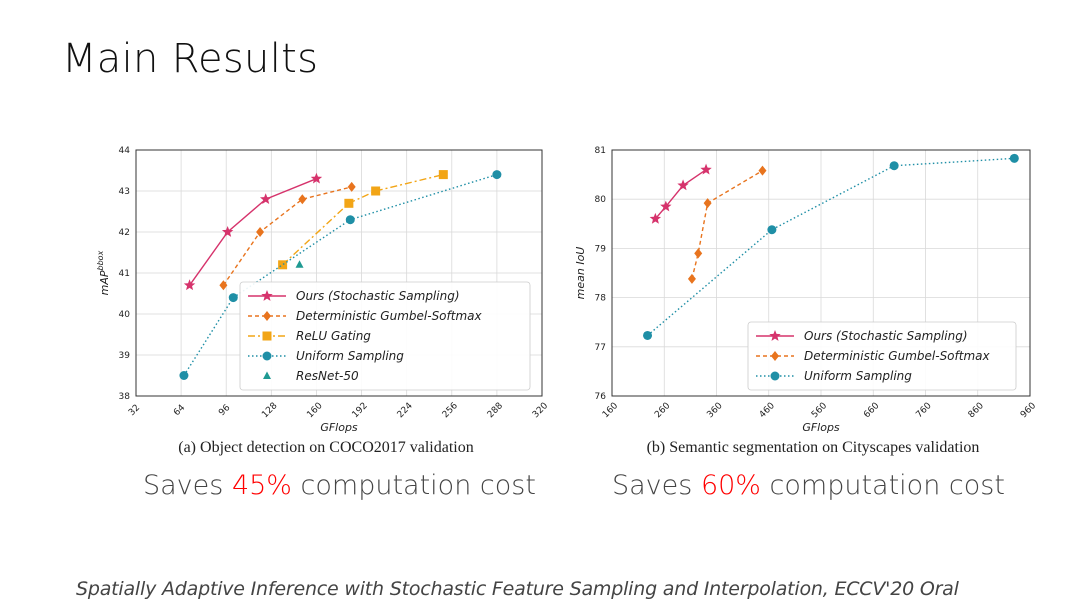 The image size is (1080, 610). I want to click on det-ytick-label-1: 39, so click(125, 356).